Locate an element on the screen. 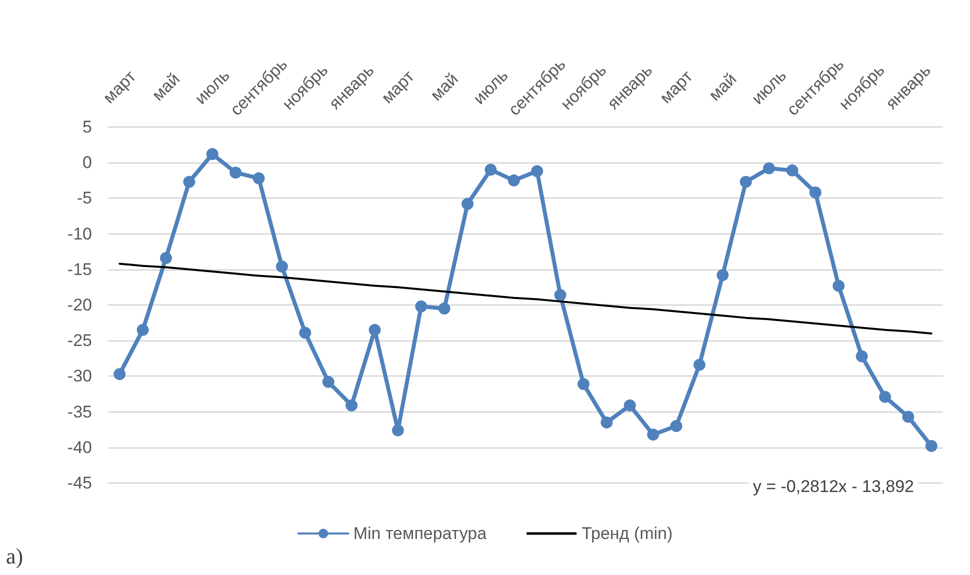 This screenshot has width=970, height=575. y-tick-label: -20 is located at coordinates (79, 305).